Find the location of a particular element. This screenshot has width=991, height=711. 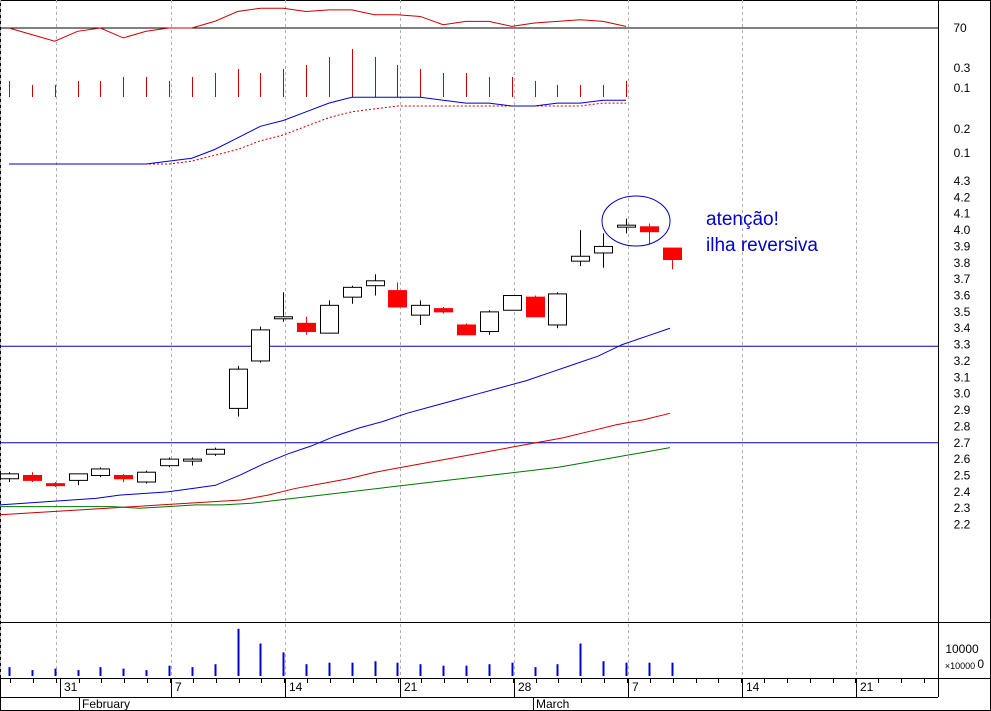

price-tick: 2.9 is located at coordinates (962, 410).